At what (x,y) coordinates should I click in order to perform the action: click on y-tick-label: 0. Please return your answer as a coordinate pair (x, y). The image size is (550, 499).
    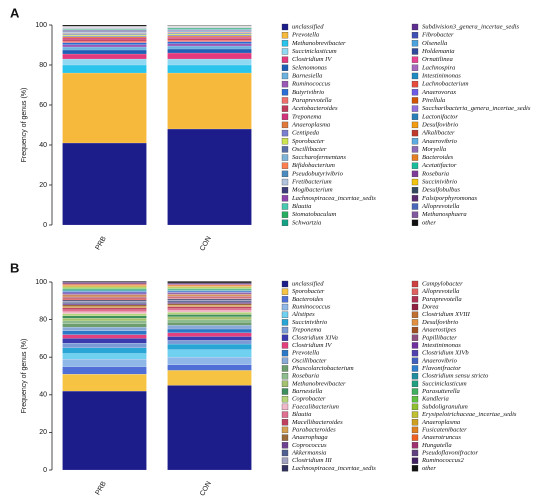
    Looking at the image, I should click on (45, 225).